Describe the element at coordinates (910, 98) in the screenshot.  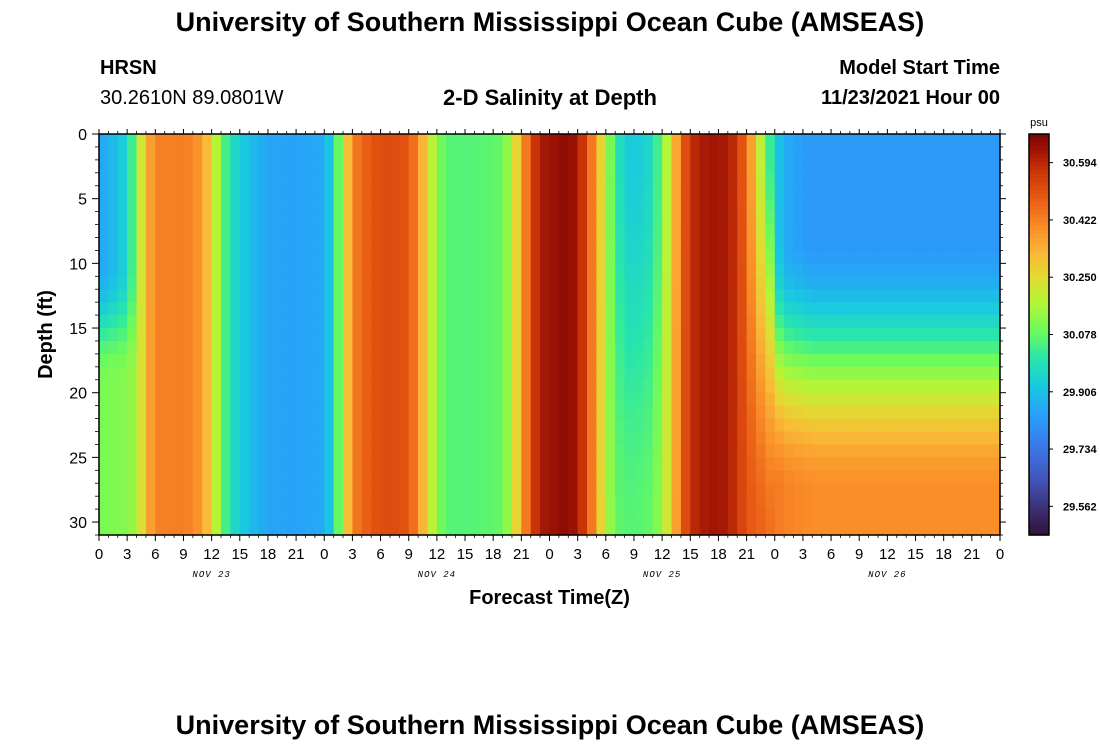
I see `model-start-value: 11/23/2021 Hour 00` at that location.